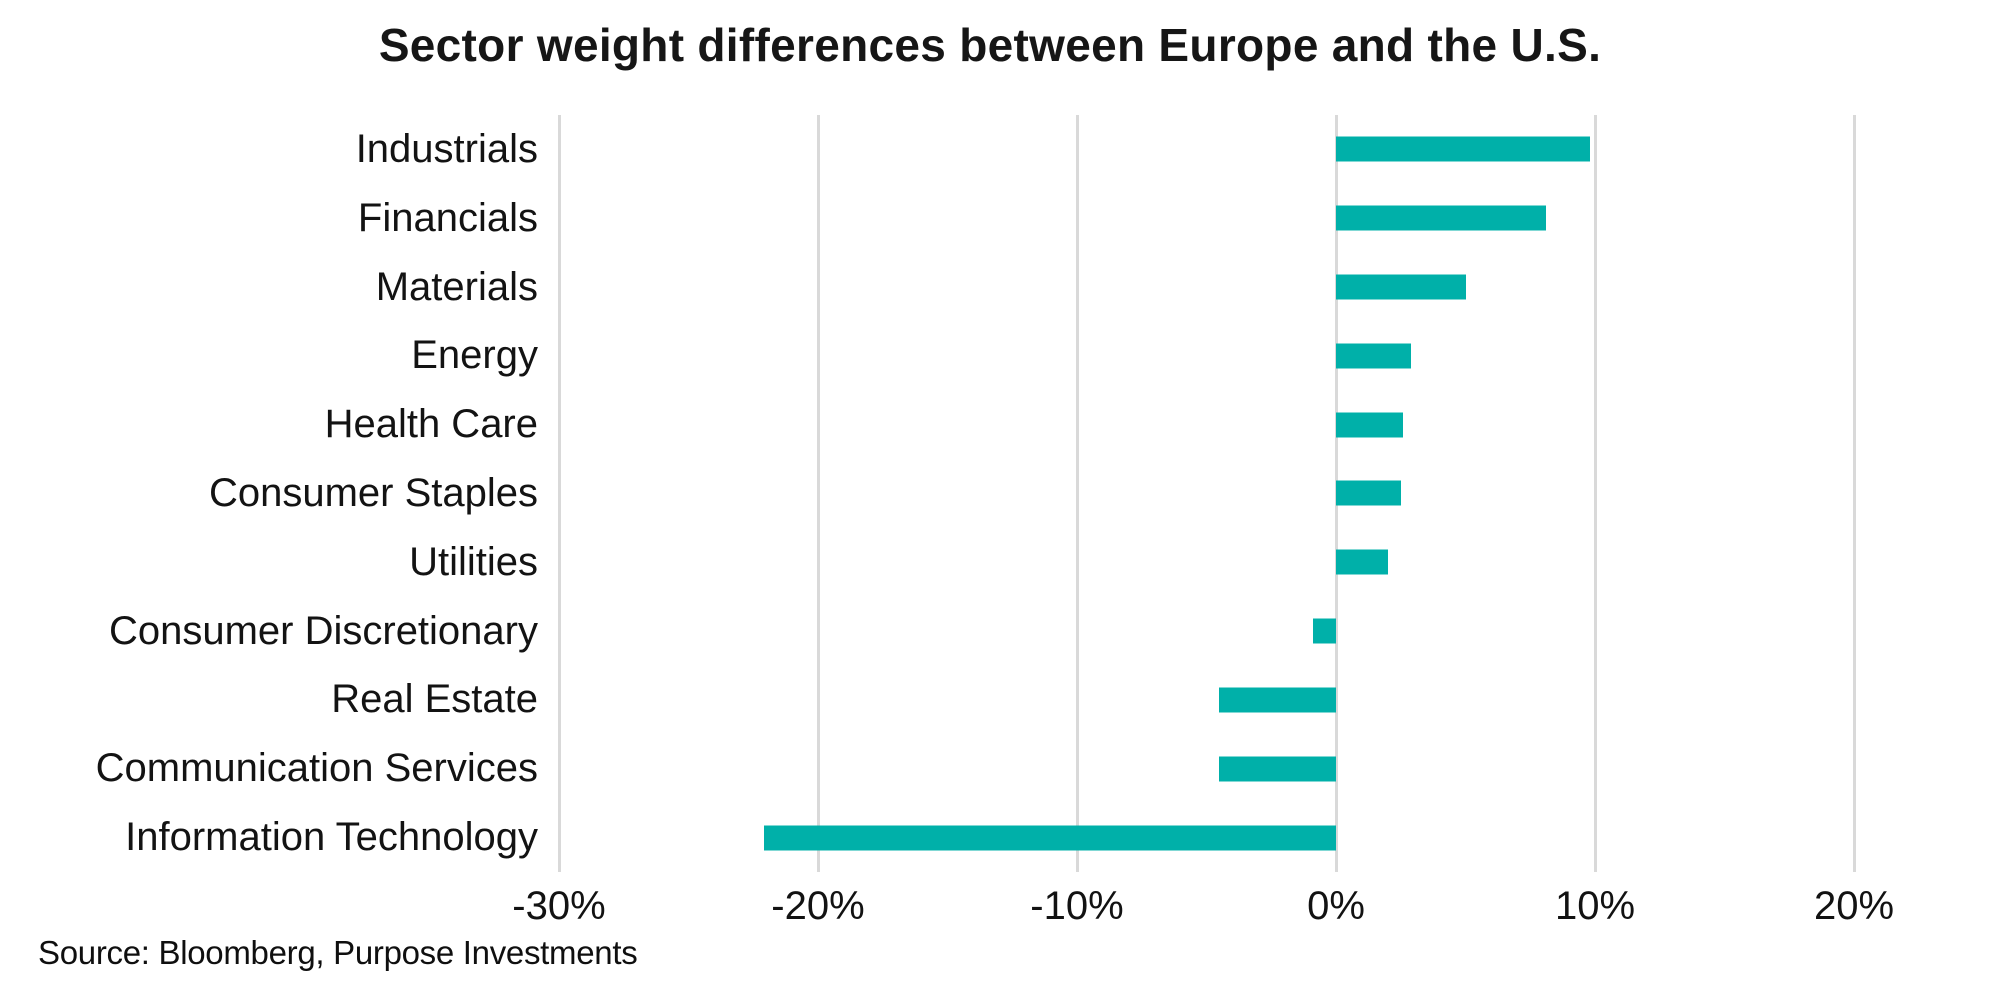  Describe the element at coordinates (1277, 700) in the screenshot. I see `bar-real-estate` at that location.